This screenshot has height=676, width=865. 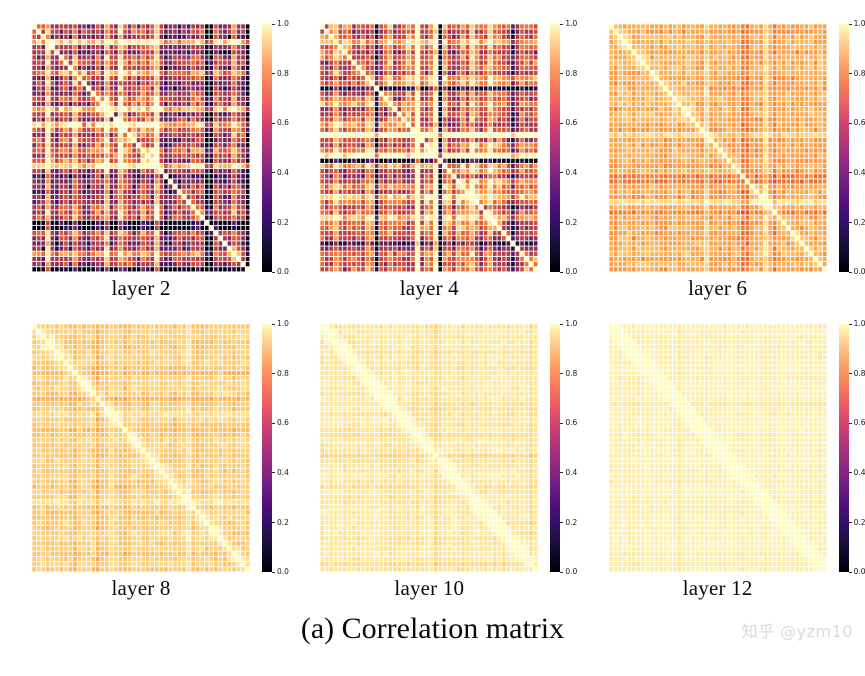 I want to click on panel-label-layer-6: layer 6, so click(x=718, y=288).